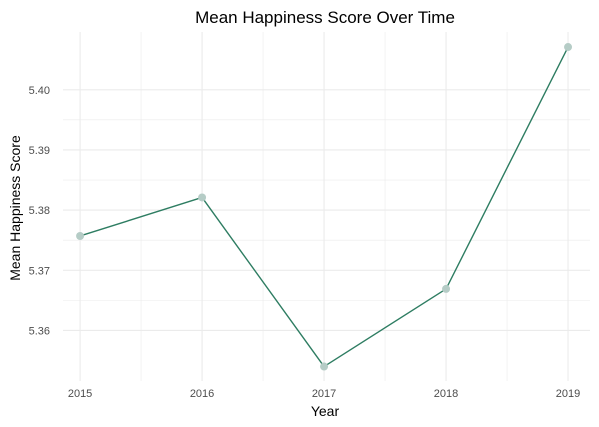 The width and height of the screenshot is (599, 427). Describe the element at coordinates (39, 91) in the screenshot. I see `y-tick-label: 5.40` at that location.